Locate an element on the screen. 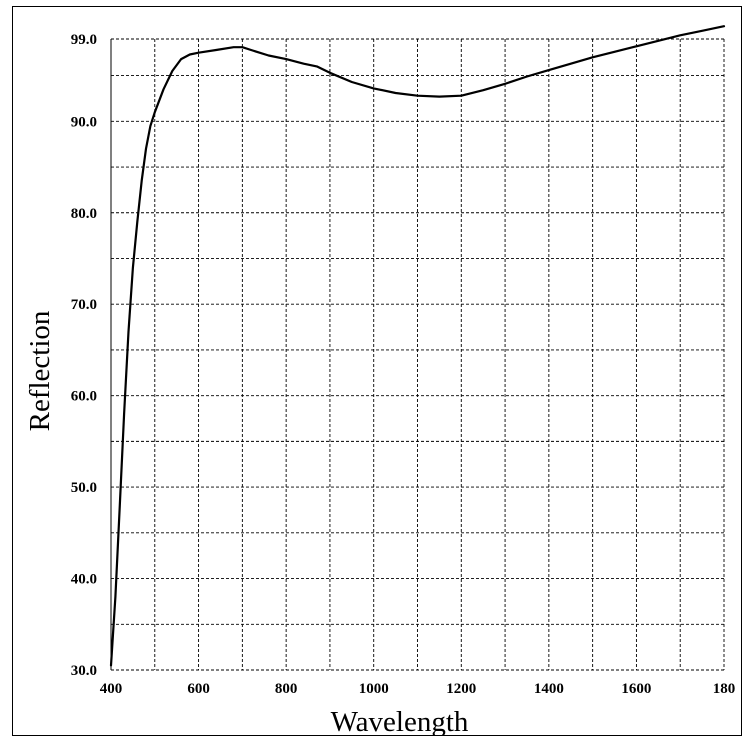 The height and width of the screenshot is (738, 747). x-tick-label: 1400 is located at coordinates (549, 689).